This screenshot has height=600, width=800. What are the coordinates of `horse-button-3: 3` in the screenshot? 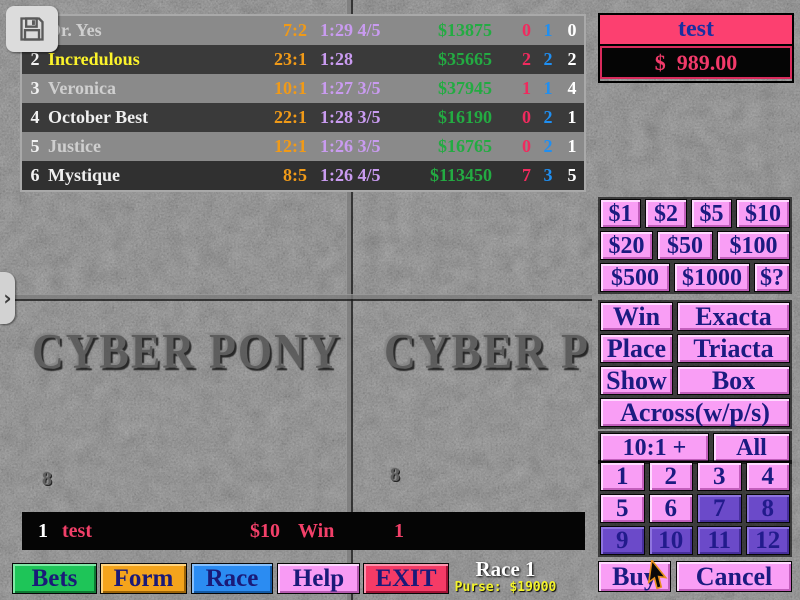 It's located at (719, 476).